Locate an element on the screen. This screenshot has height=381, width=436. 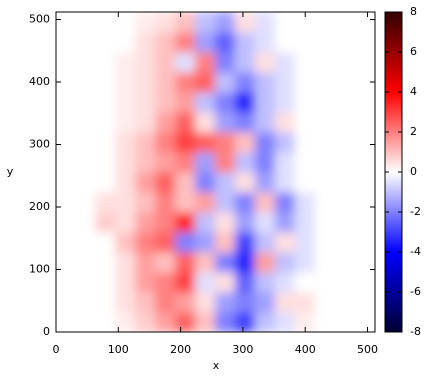
x-tick-label: 500 is located at coordinates (367, 349).